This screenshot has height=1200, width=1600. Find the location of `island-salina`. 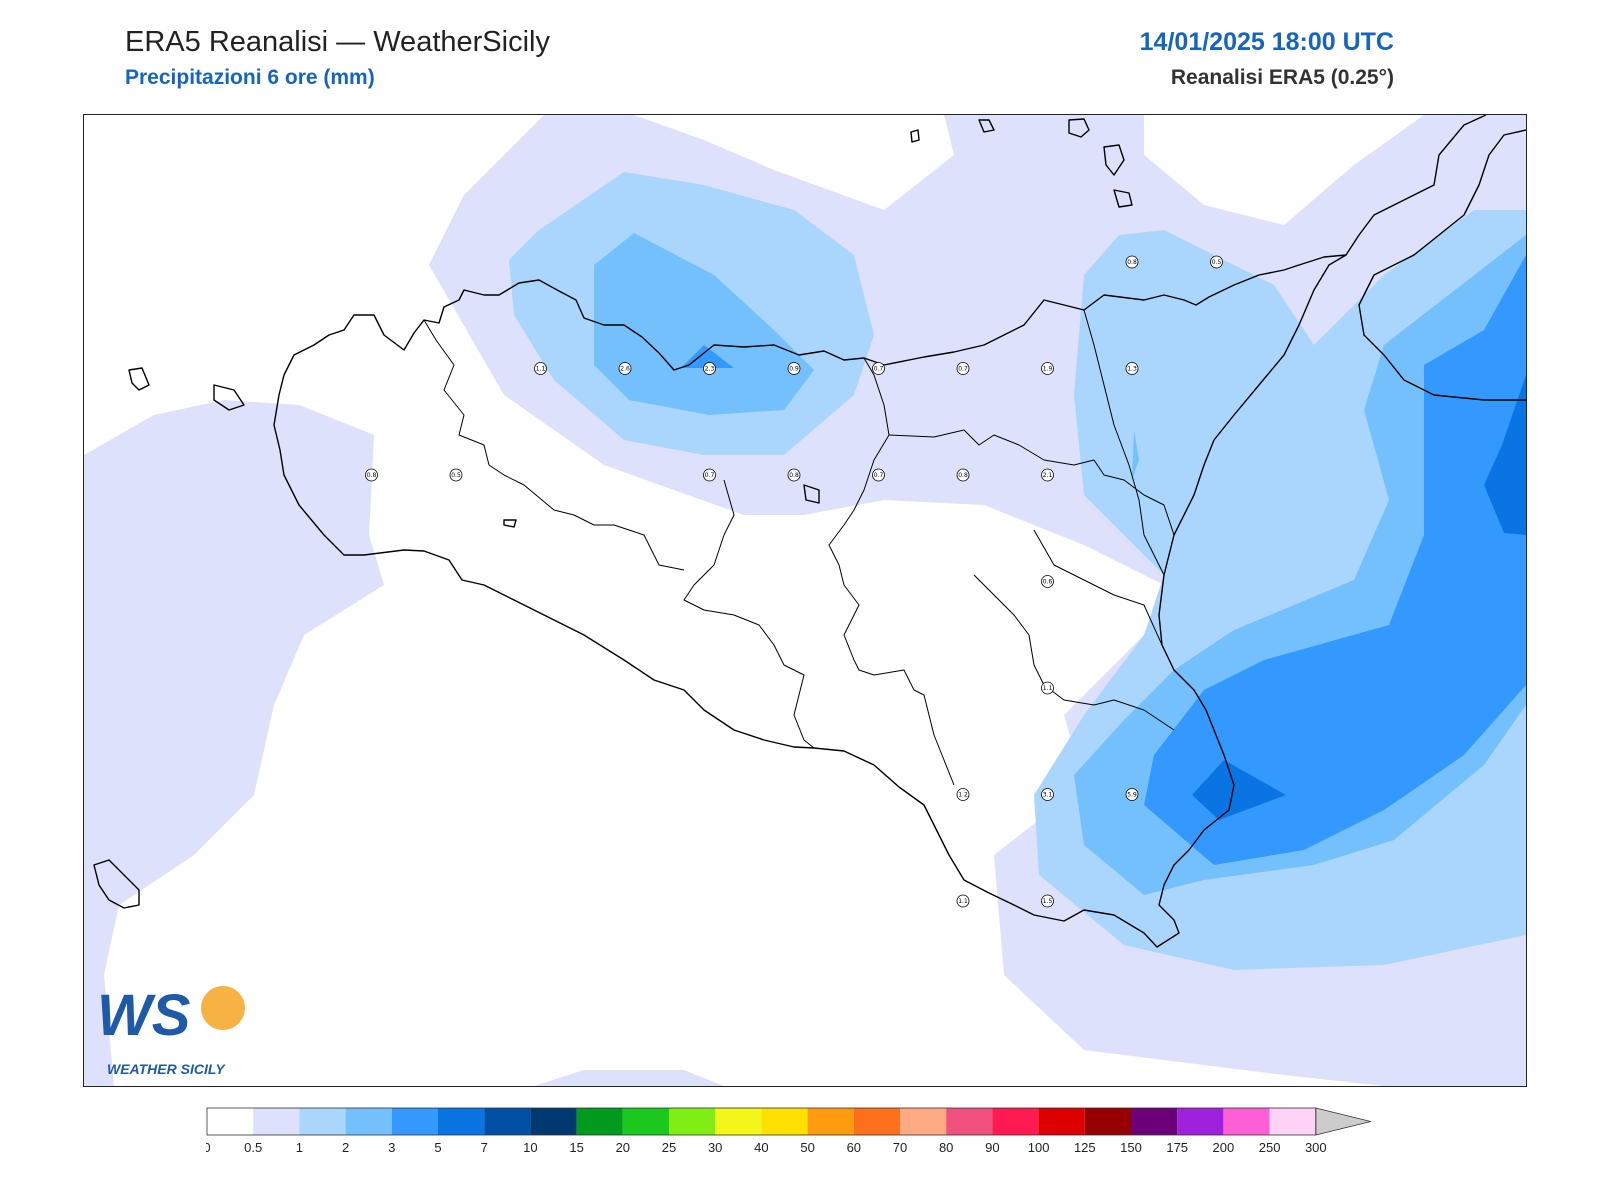

island-salina is located at coordinates (1114, 160).